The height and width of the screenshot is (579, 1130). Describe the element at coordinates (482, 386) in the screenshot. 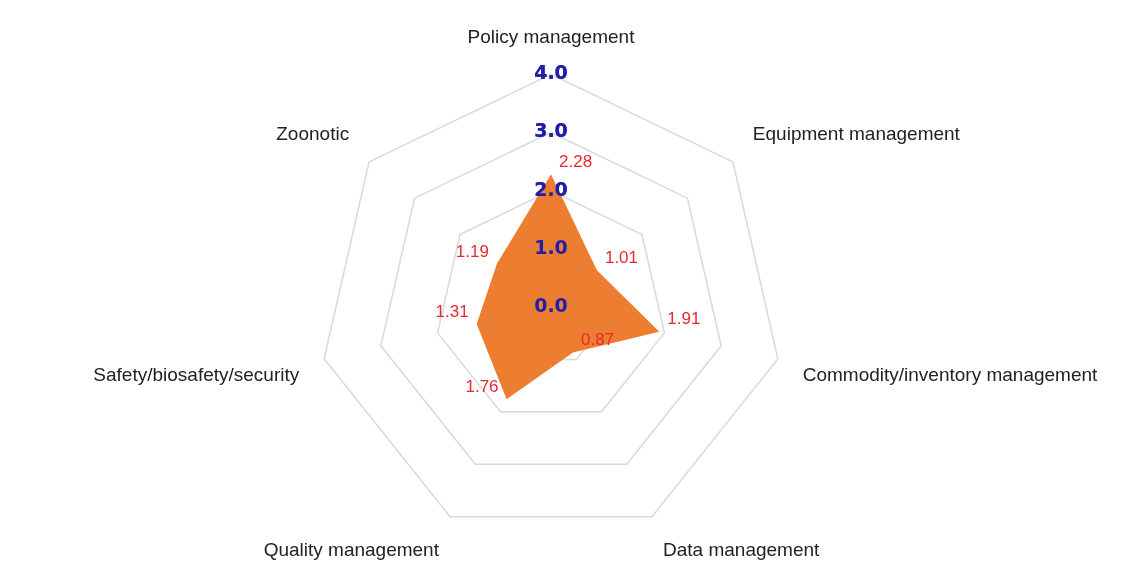

I see `data-label: 1.76` at that location.